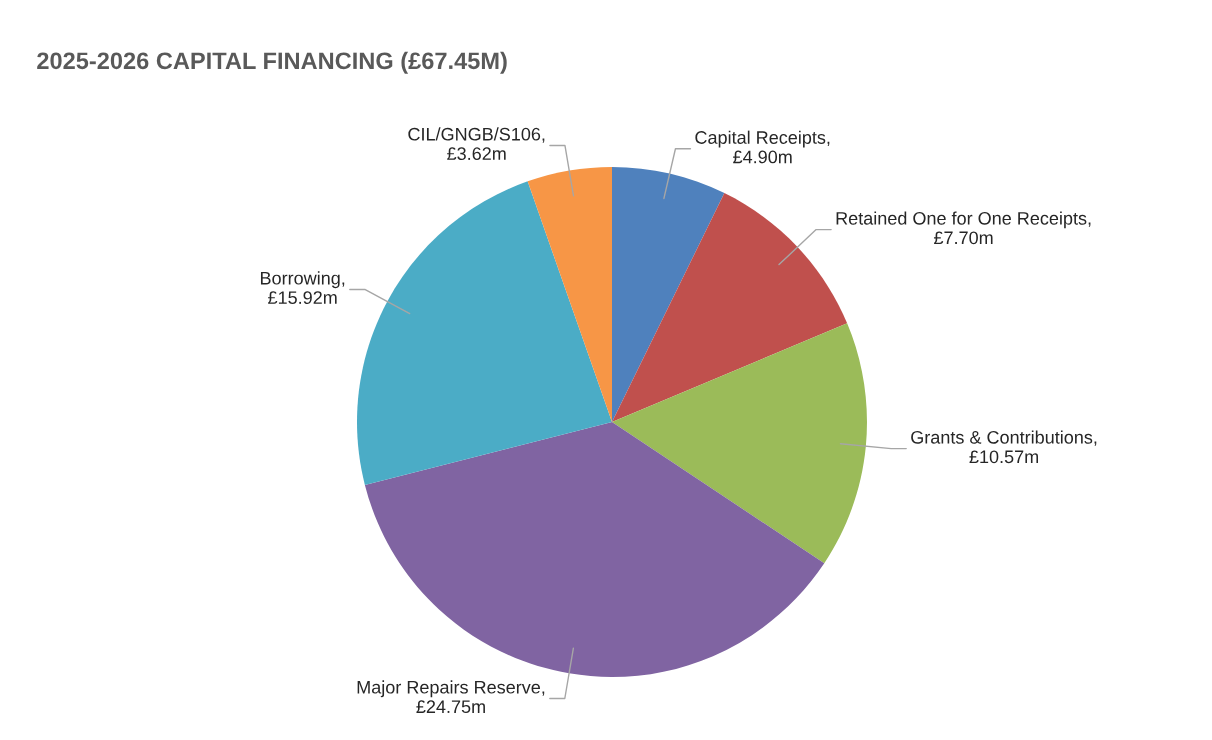 Image resolution: width=1212 pixels, height=740 pixels. Describe the element at coordinates (963, 228) in the screenshot. I see `slice-label: Retained One for One Receipts, £7.70m` at that location.